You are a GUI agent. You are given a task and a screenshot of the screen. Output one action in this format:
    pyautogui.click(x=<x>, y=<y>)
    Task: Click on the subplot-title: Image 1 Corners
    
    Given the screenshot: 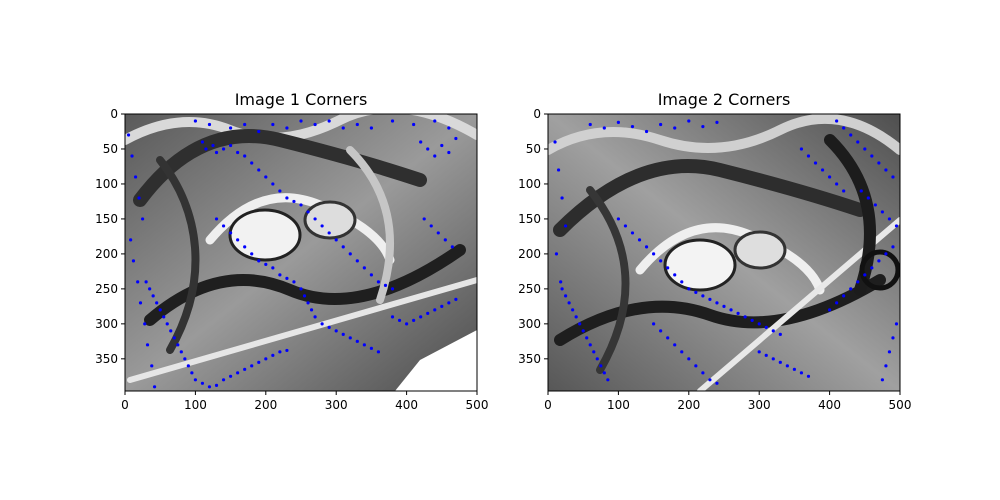 What is the action you would take?
    pyautogui.click(x=301, y=99)
    